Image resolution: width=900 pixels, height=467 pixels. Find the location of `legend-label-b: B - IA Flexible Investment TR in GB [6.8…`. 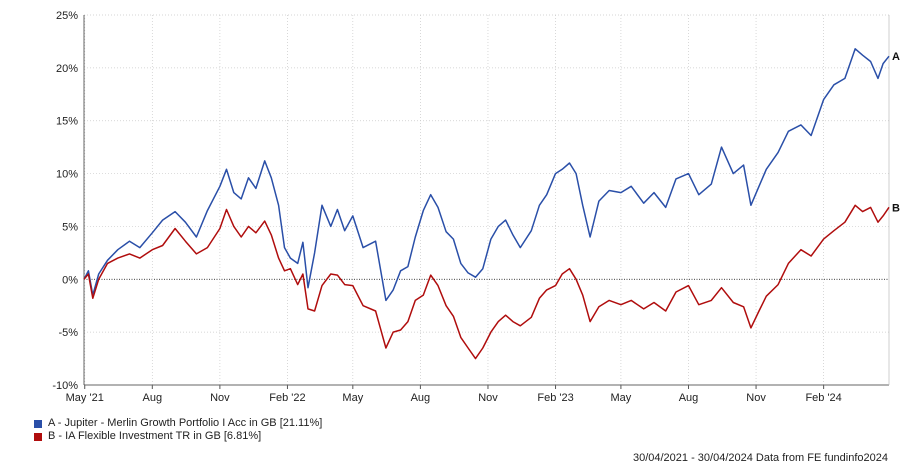

legend-label-b: B - IA Flexible Investment TR in GB [6.8… is located at coordinates (155, 436).